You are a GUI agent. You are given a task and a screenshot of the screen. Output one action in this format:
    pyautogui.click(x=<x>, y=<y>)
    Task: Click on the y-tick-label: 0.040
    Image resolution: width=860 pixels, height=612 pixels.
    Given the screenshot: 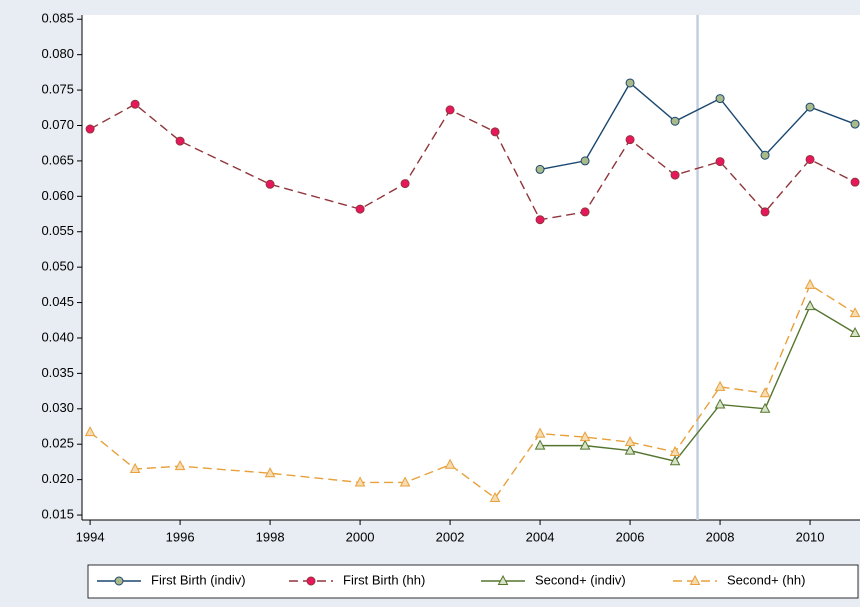 What is the action you would take?
    pyautogui.click(x=57, y=336)
    